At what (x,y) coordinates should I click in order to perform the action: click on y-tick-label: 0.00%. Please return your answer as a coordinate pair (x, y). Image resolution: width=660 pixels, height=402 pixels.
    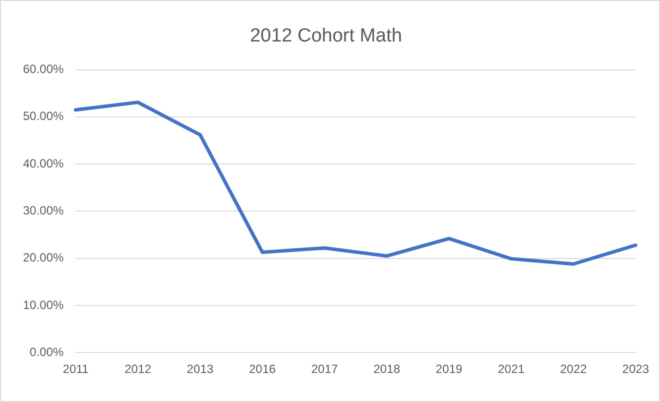
    Looking at the image, I should click on (47, 351).